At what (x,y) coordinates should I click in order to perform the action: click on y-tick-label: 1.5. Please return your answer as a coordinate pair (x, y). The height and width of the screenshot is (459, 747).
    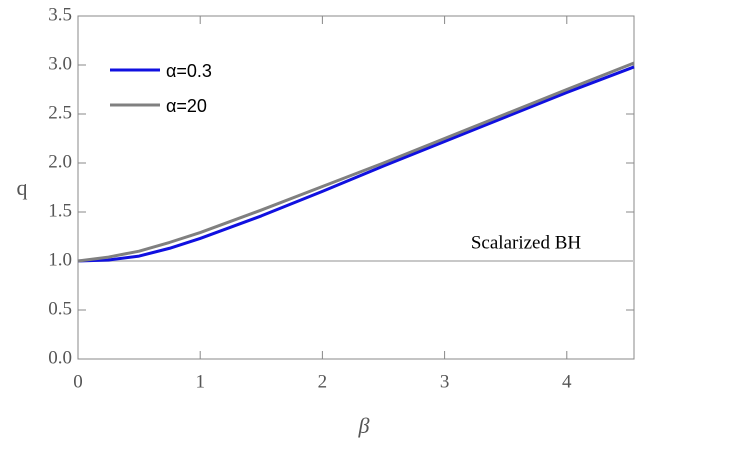
    Looking at the image, I should click on (60, 210).